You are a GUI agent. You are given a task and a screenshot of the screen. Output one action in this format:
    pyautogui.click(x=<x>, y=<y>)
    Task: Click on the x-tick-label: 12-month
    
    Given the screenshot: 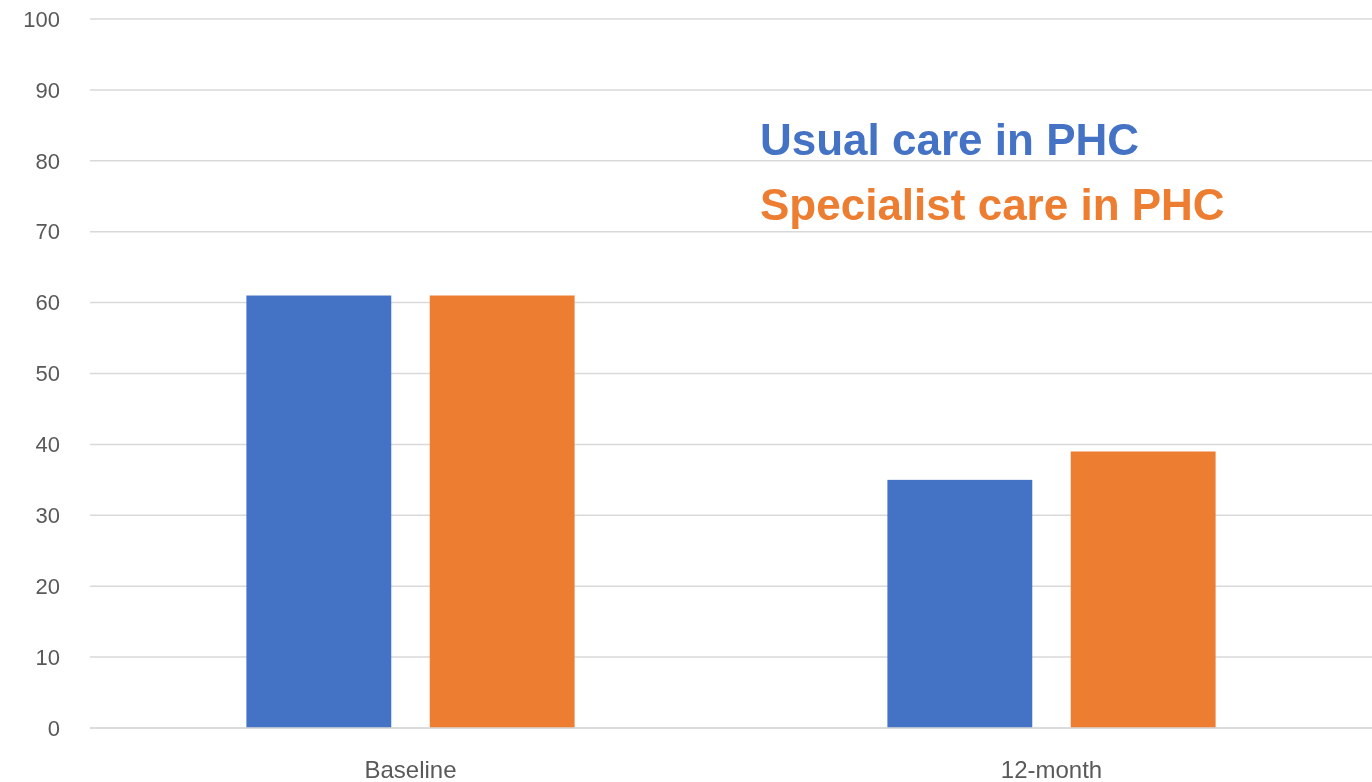 What is the action you would take?
    pyautogui.click(x=1051, y=769)
    